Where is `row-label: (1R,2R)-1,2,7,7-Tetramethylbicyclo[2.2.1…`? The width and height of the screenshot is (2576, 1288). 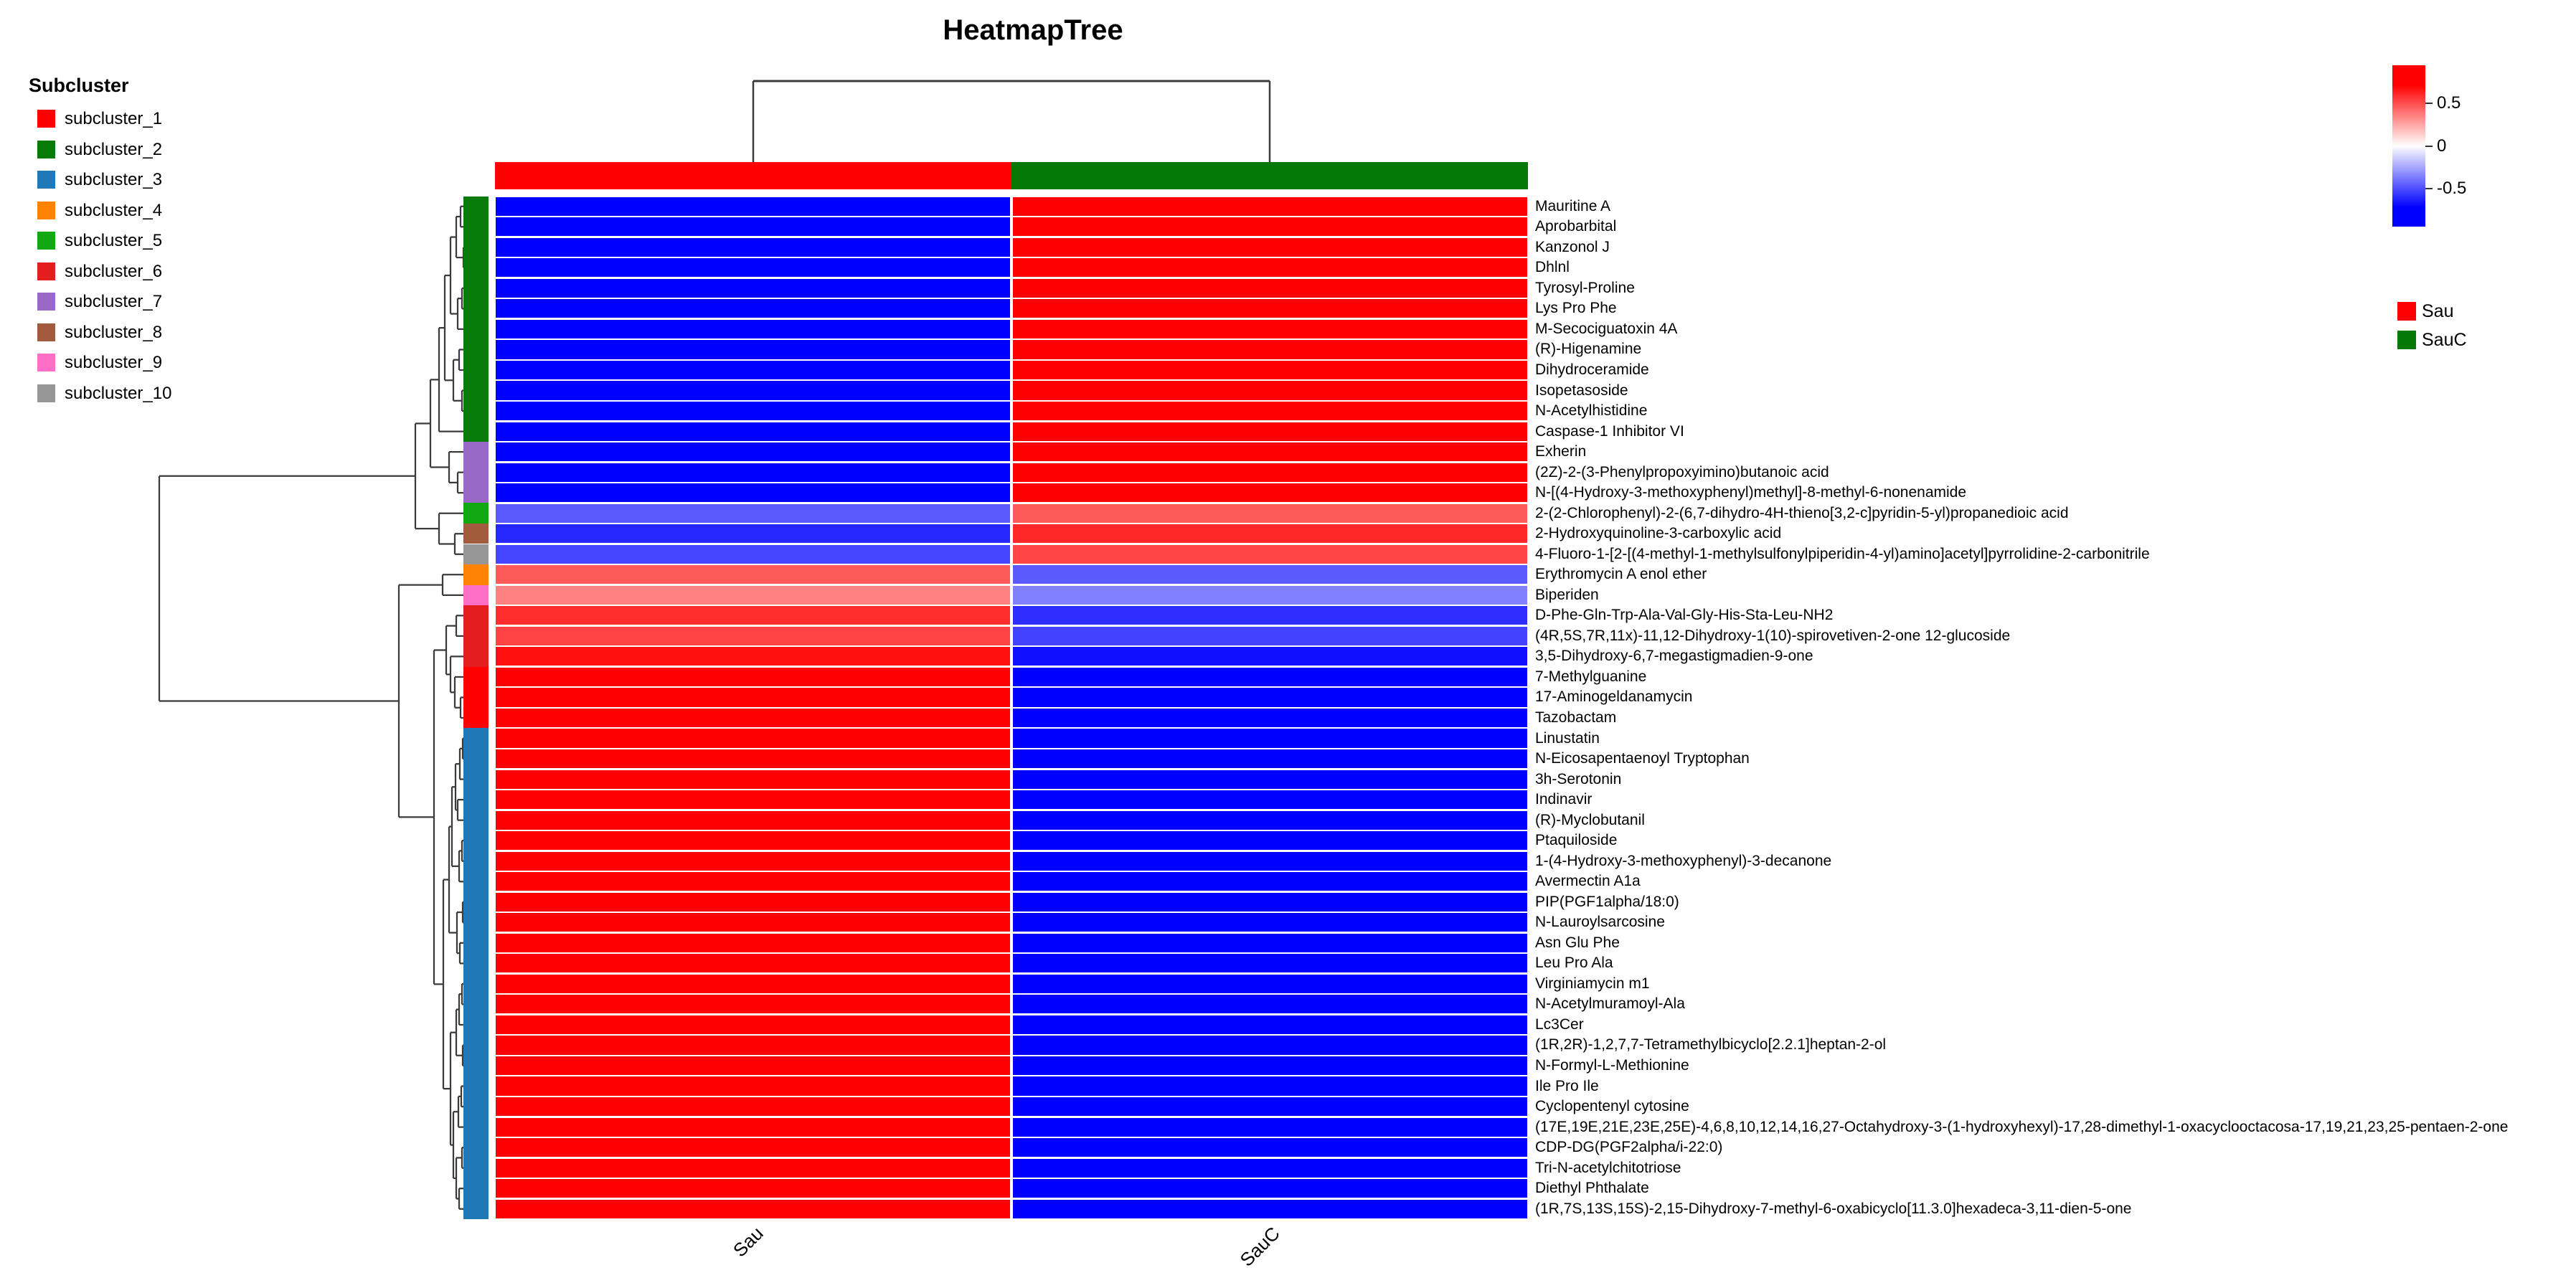
row-label: (1R,2R)-1,2,7,7-Tetramethylbicyclo[2.2.1… is located at coordinates (1711, 1044).